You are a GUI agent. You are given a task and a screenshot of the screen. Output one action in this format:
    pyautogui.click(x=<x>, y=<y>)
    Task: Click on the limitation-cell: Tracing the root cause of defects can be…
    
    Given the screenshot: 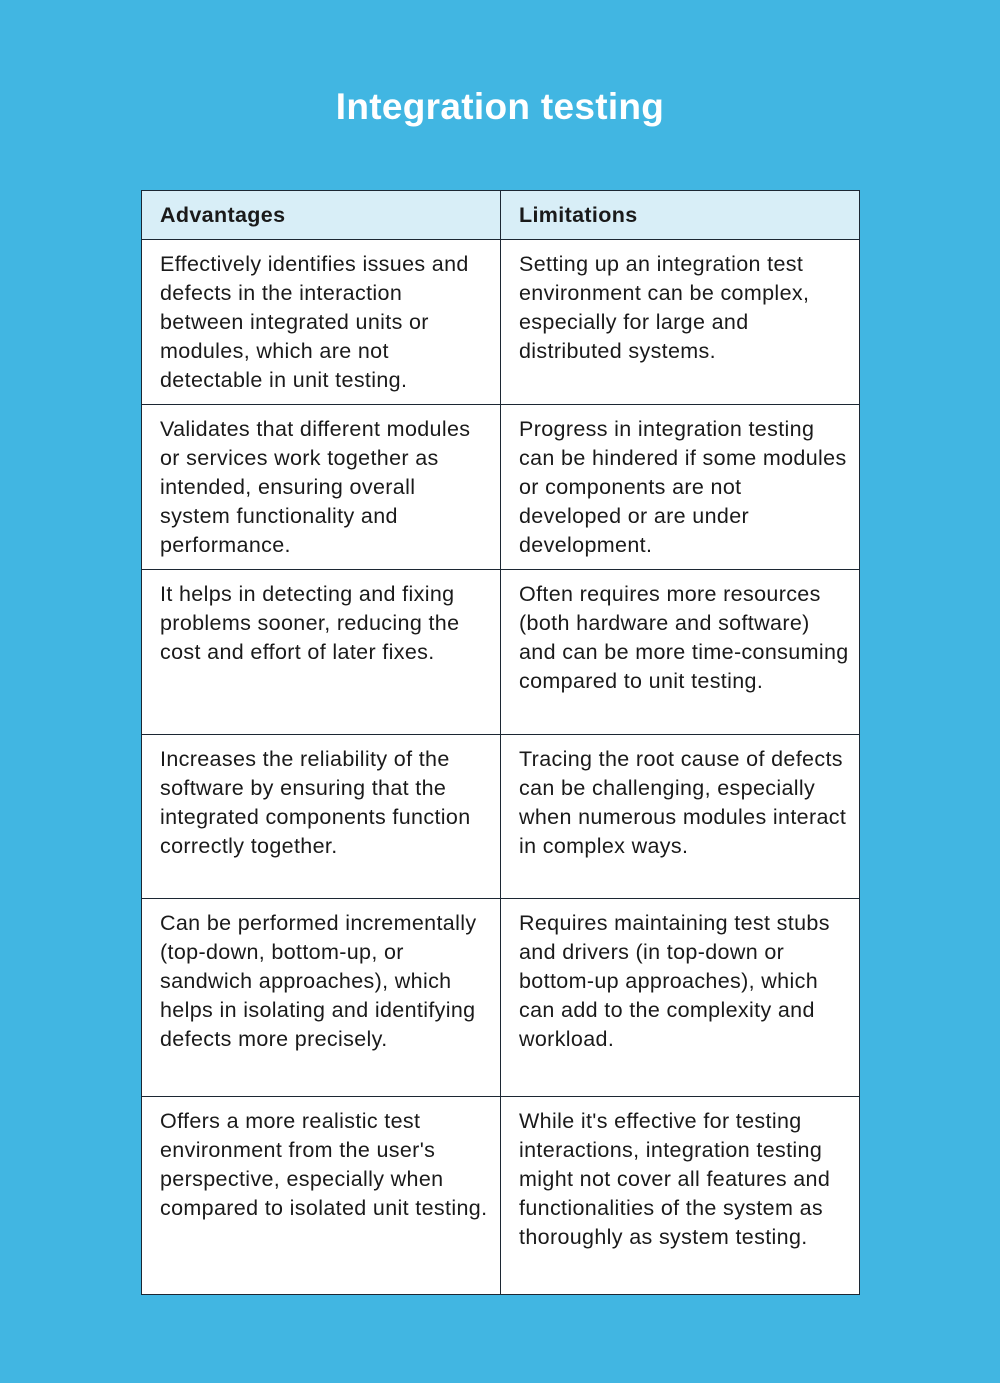 What is the action you would take?
    pyautogui.click(x=680, y=816)
    